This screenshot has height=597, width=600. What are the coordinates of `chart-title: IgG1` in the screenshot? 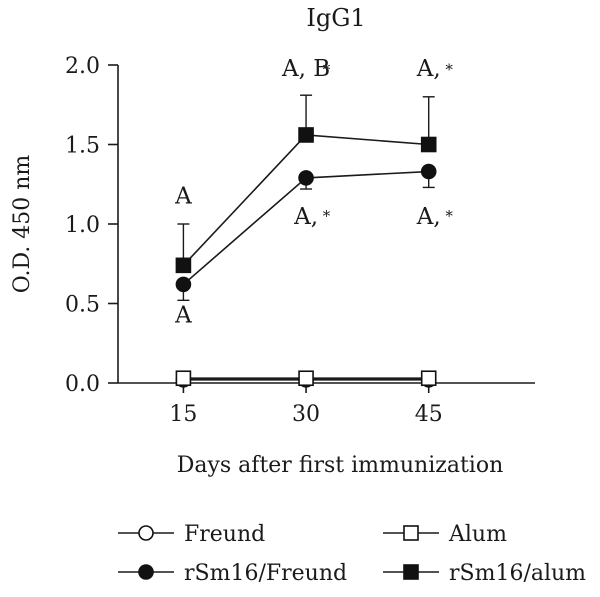 It's located at (335, 18).